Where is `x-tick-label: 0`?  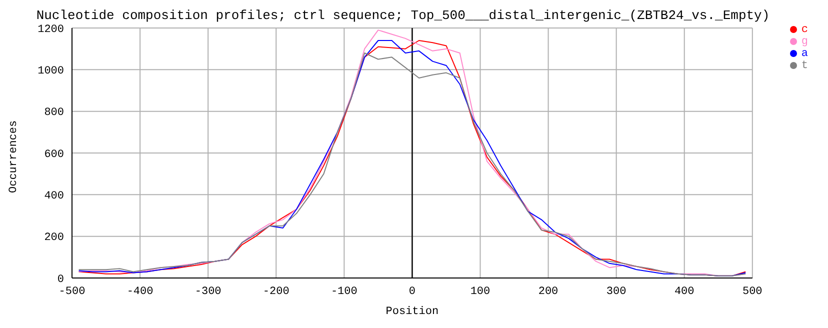 x-tick-label: 0 is located at coordinates (412, 292).